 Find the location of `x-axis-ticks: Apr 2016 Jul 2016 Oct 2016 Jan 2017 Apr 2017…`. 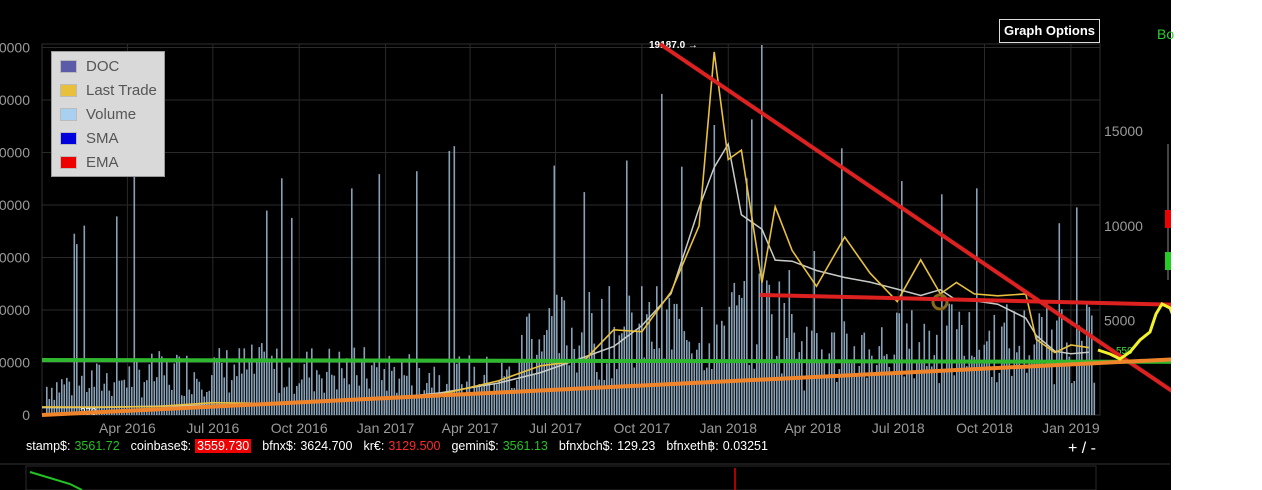

x-axis-ticks: Apr 2016 Jul 2016 Oct 2016 Jan 2017 Apr 2017… is located at coordinates (599, 428).